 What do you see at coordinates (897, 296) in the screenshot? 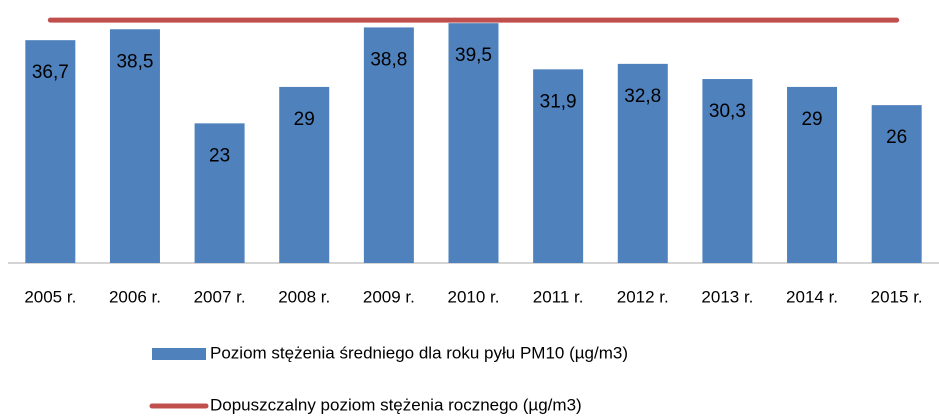
I see `x-tick-label: 2015 r.` at bounding box center [897, 296].